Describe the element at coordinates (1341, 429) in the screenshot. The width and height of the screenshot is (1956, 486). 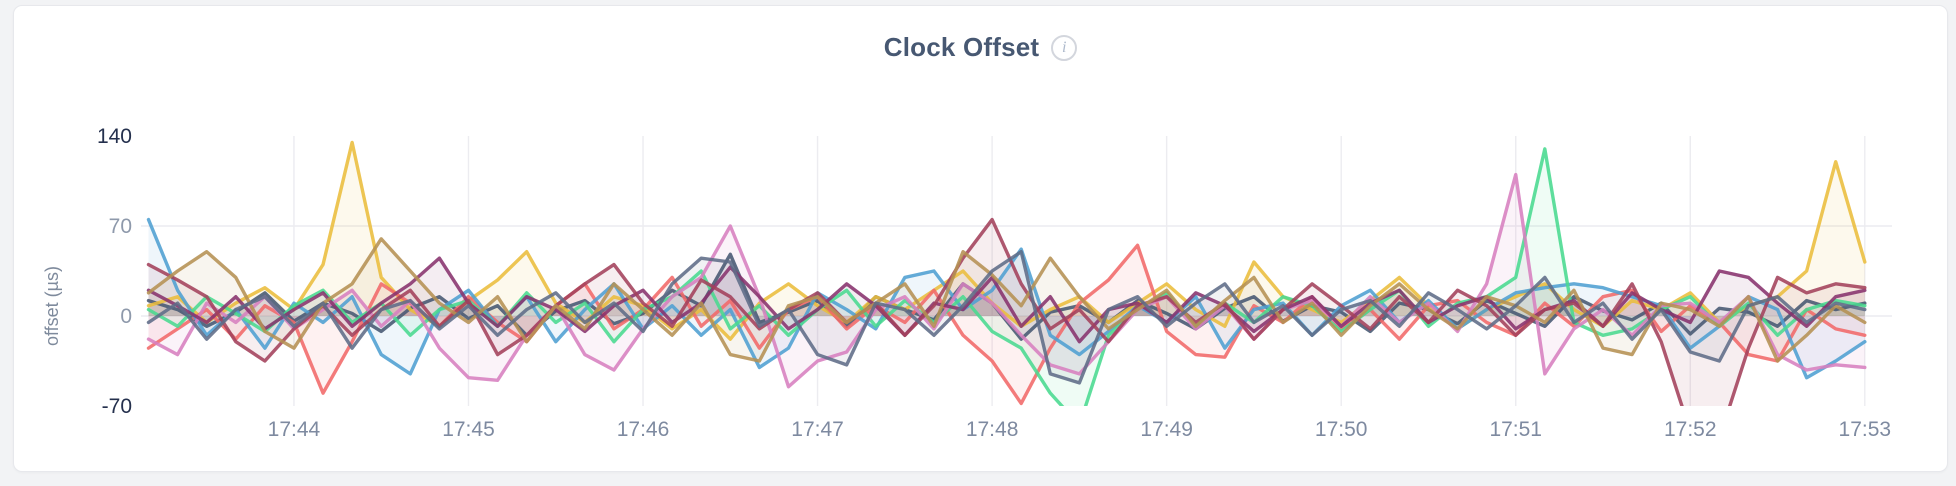
I see `x-tick-label: 17:50` at that location.